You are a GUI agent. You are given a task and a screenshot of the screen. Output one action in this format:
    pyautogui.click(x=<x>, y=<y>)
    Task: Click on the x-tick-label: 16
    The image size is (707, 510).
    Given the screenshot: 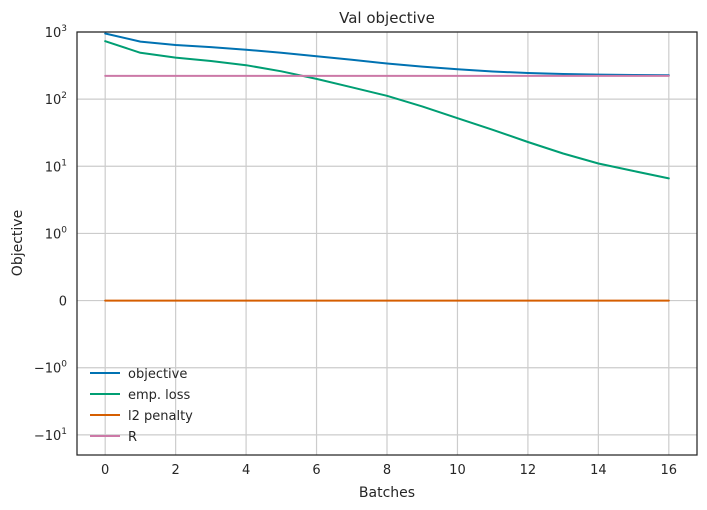 What is the action you would take?
    pyautogui.click(x=669, y=470)
    